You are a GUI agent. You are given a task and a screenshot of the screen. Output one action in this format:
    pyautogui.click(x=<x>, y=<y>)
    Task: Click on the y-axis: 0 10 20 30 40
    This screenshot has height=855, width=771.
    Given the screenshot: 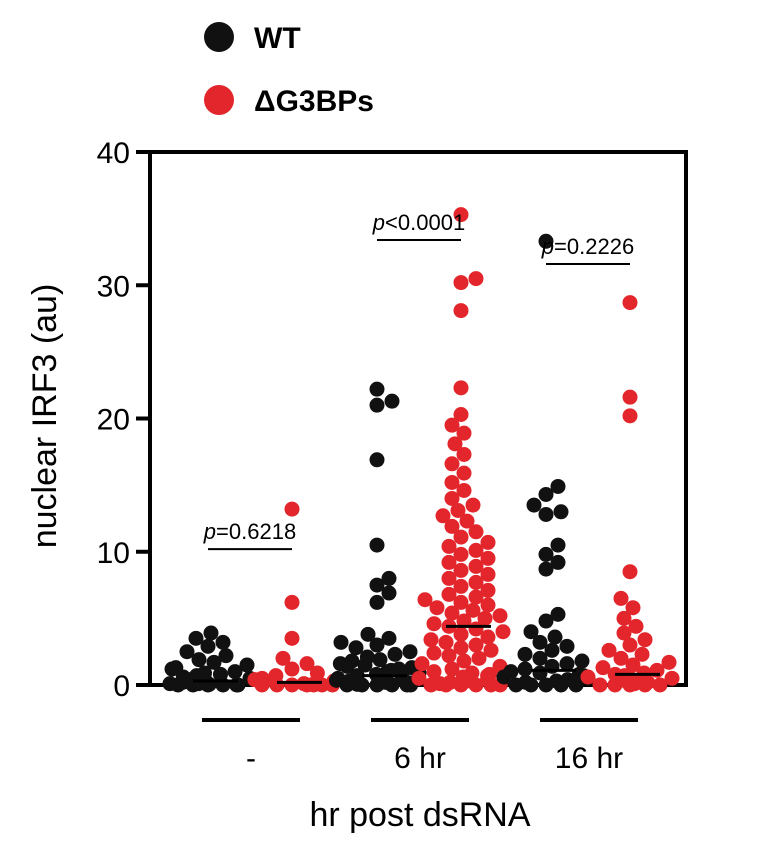 What is the action you would take?
    pyautogui.click(x=123, y=420)
    